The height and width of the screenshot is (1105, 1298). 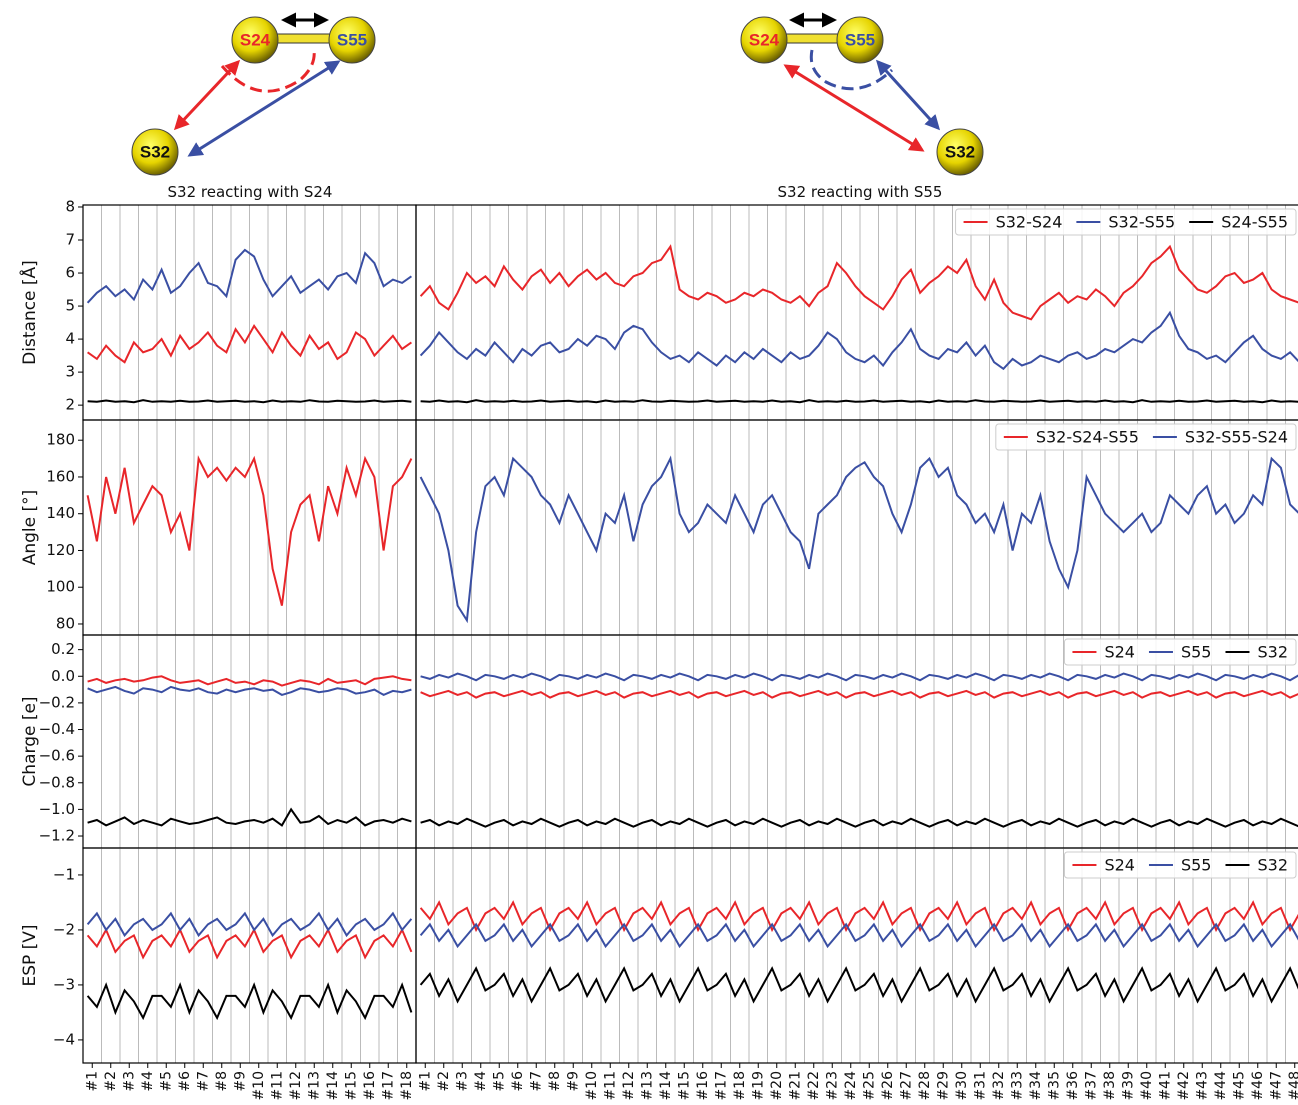 I want to click on x-tick-label: #21, so click(x=795, y=1086).